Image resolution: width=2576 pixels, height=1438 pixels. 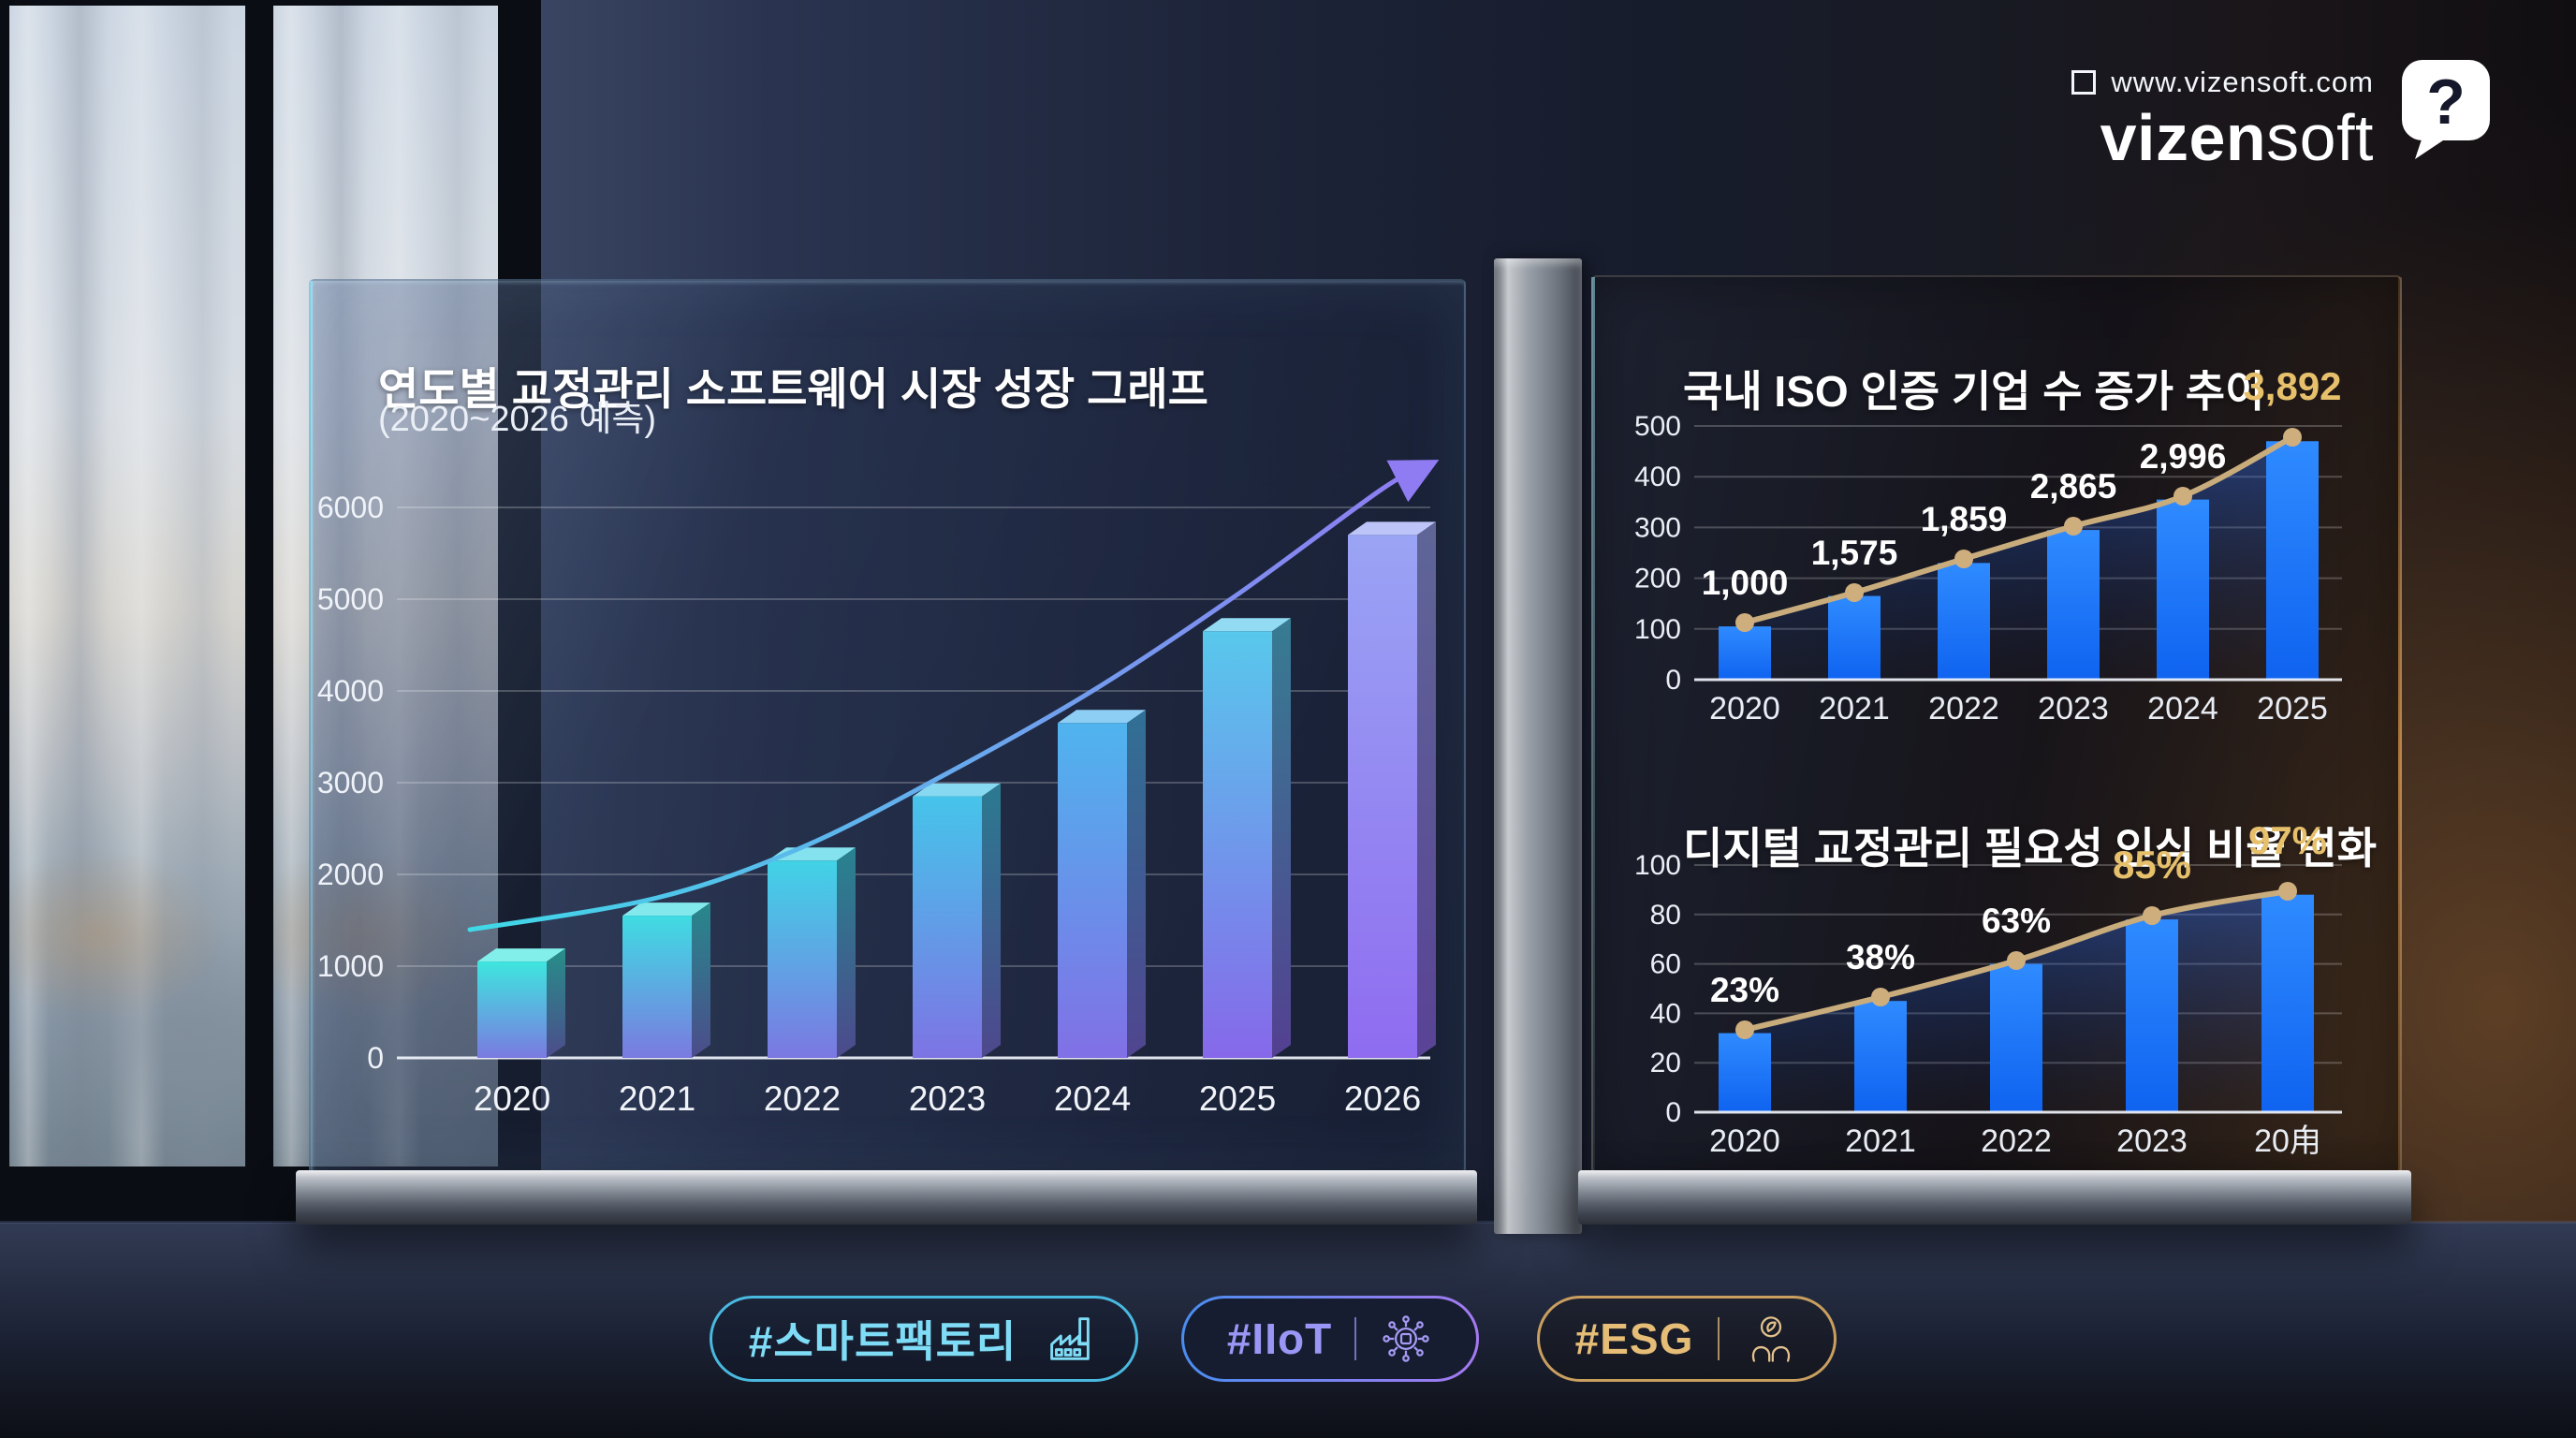 What do you see at coordinates (2018, 529) in the screenshot?
I see `trend-line` at bounding box center [2018, 529].